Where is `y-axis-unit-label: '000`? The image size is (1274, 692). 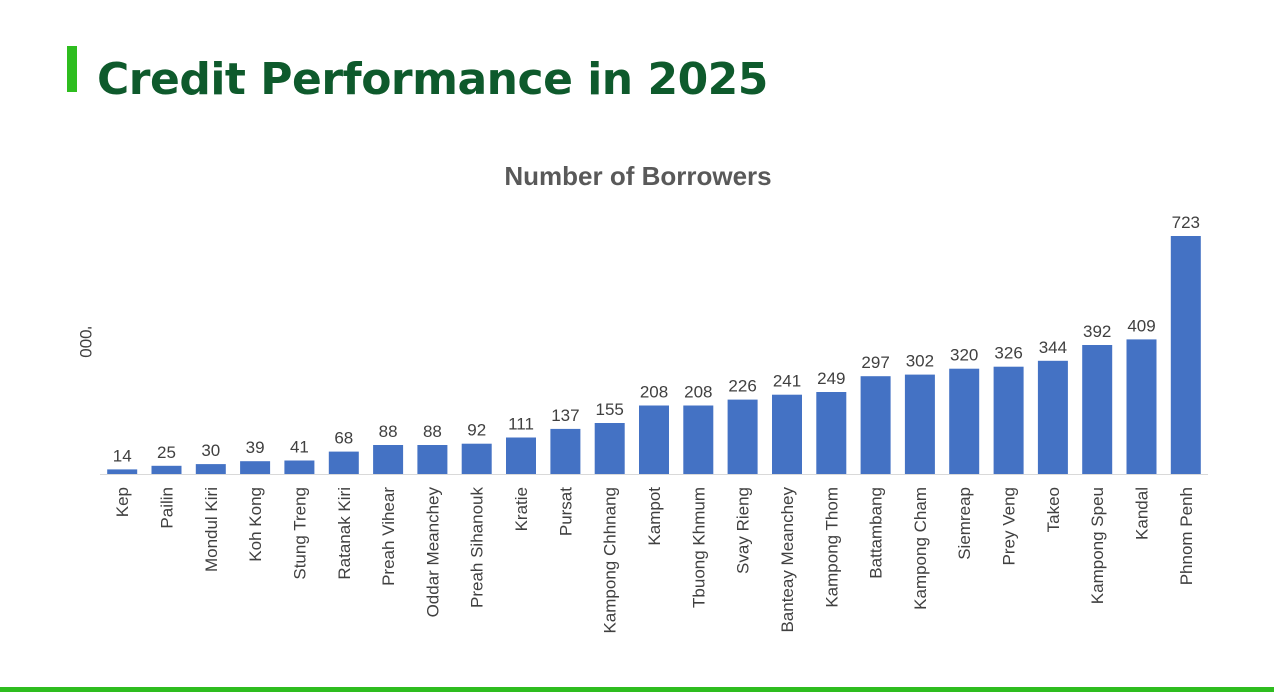
y-axis-unit-label: '000 is located at coordinates (85, 342).